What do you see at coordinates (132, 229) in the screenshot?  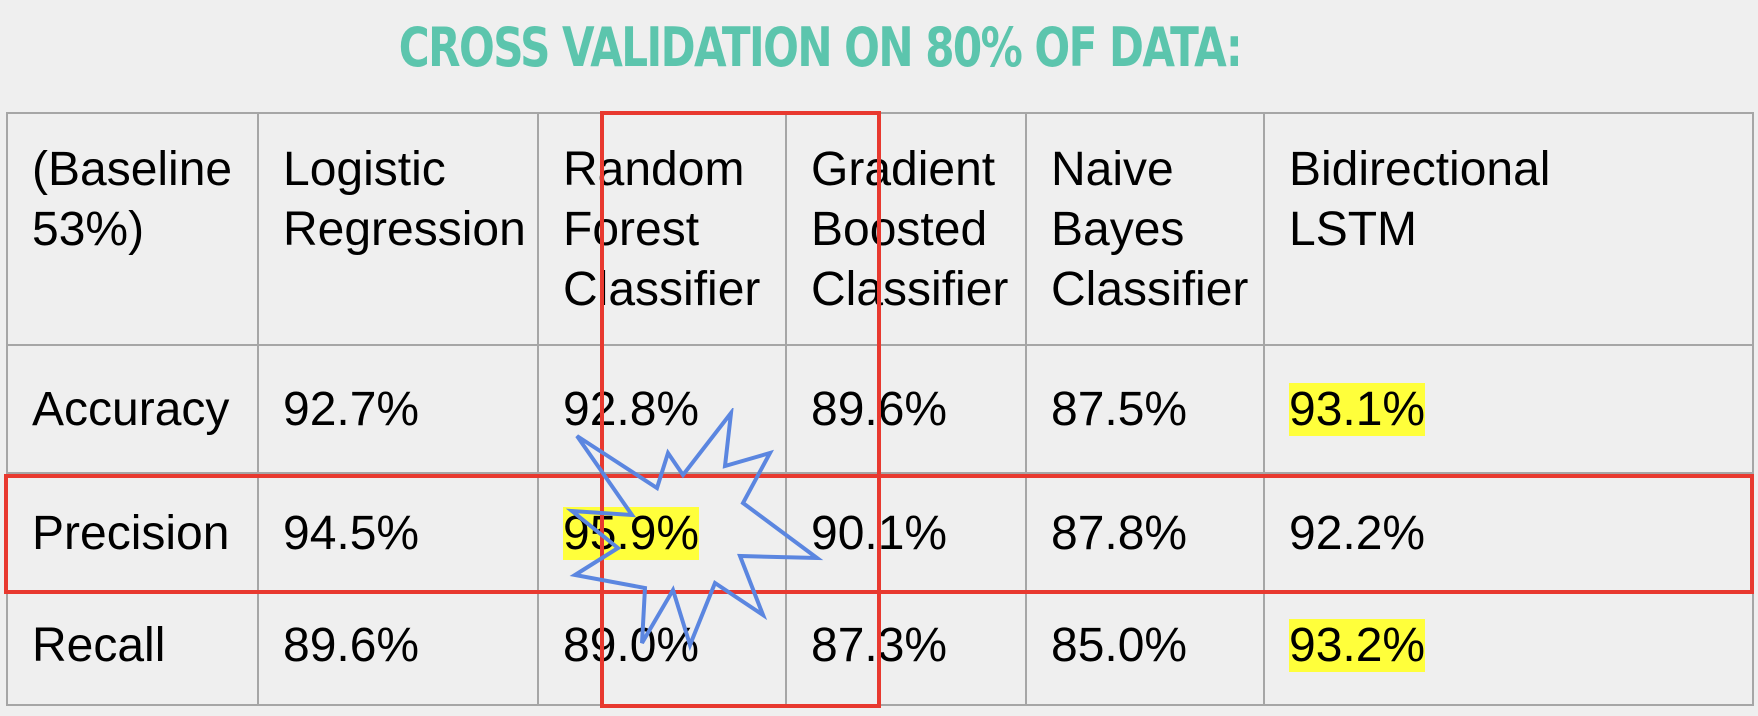 I see `header-cell-baseline: (Baseline 53%)` at bounding box center [132, 229].